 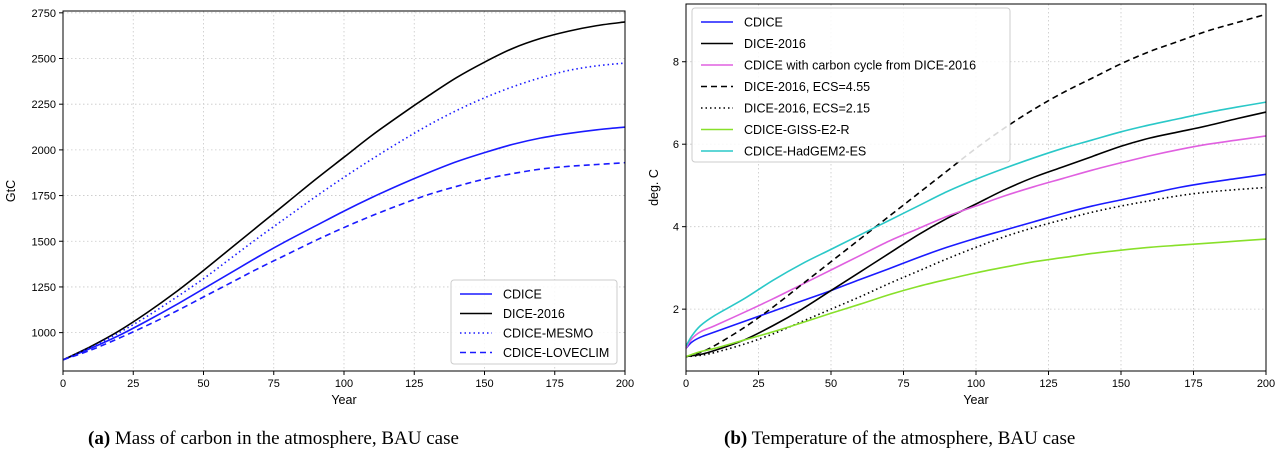 I want to click on y-tick-label: 2250, so click(x=44, y=105).